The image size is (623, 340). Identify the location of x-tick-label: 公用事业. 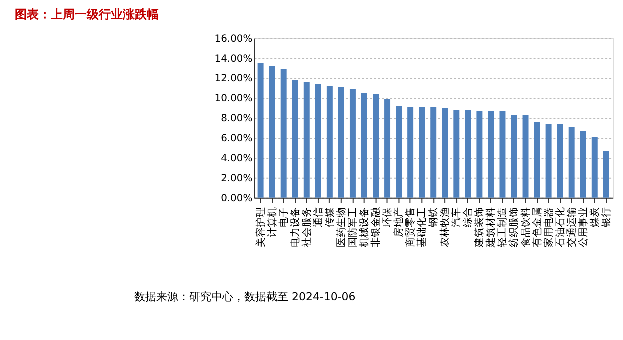
(583, 227).